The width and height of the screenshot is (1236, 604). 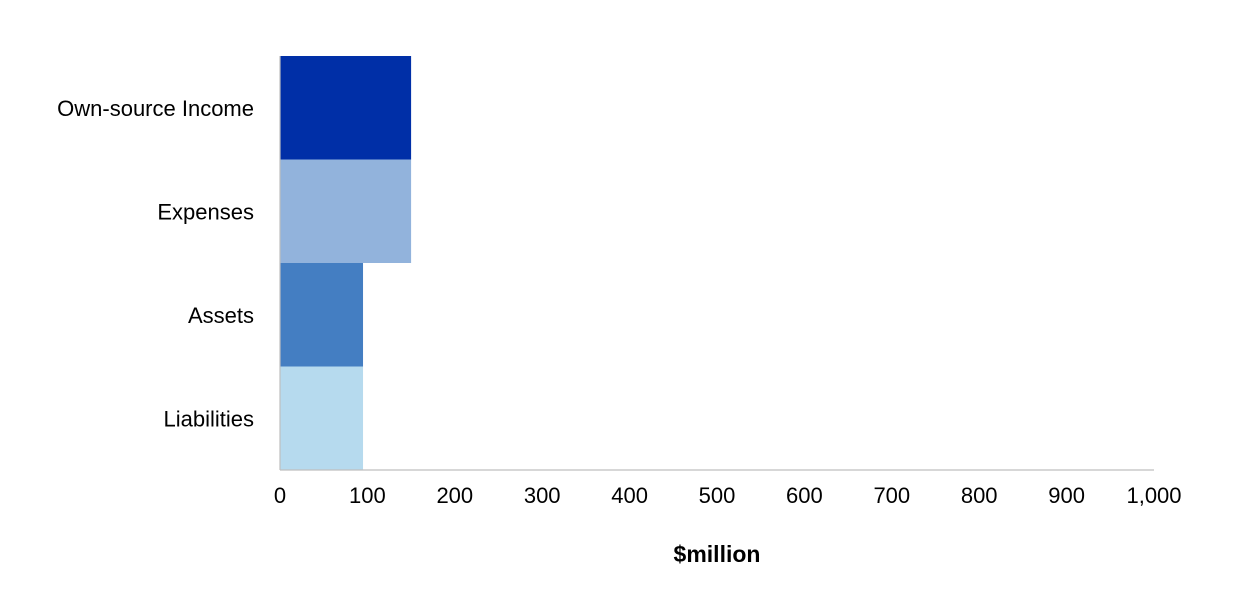 What do you see at coordinates (205, 211) in the screenshot?
I see `category-label: Expenses` at bounding box center [205, 211].